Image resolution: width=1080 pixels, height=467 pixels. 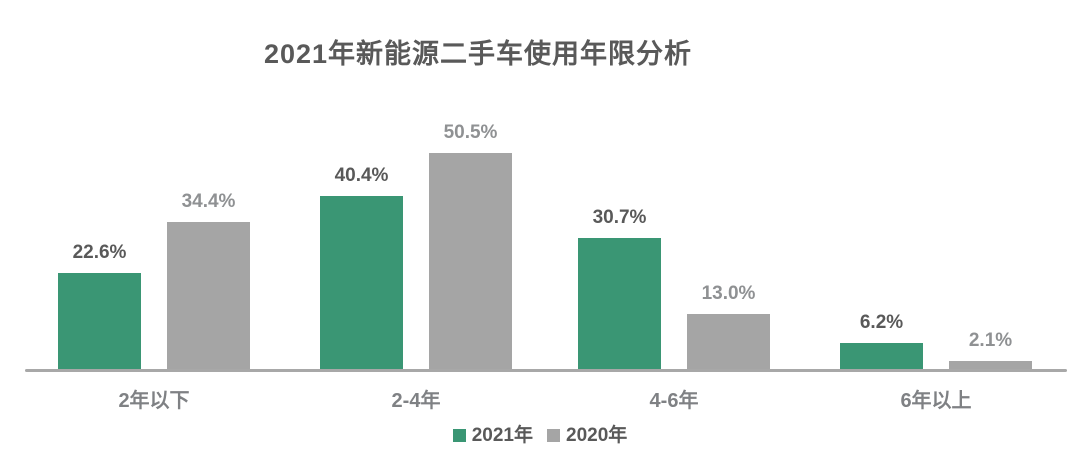 What do you see at coordinates (416, 401) in the screenshot?
I see `category-label: 2-4年` at bounding box center [416, 401].